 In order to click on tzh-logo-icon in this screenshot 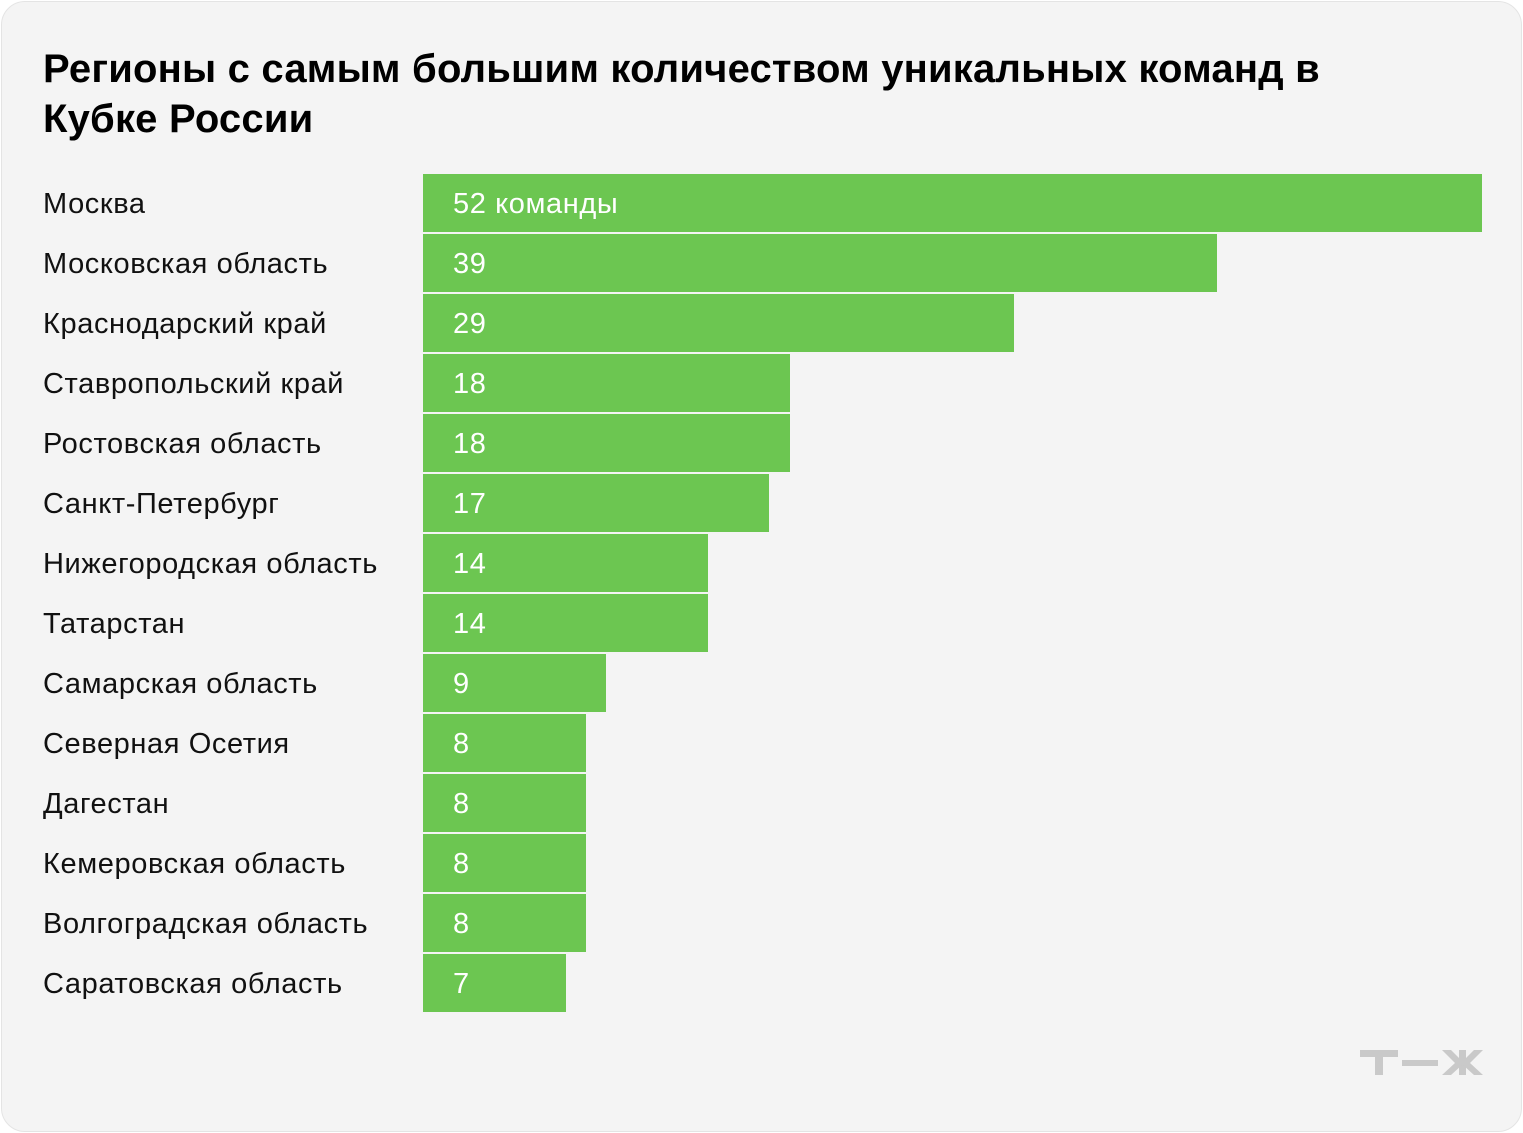, I will do `click(1421, 1062)`.